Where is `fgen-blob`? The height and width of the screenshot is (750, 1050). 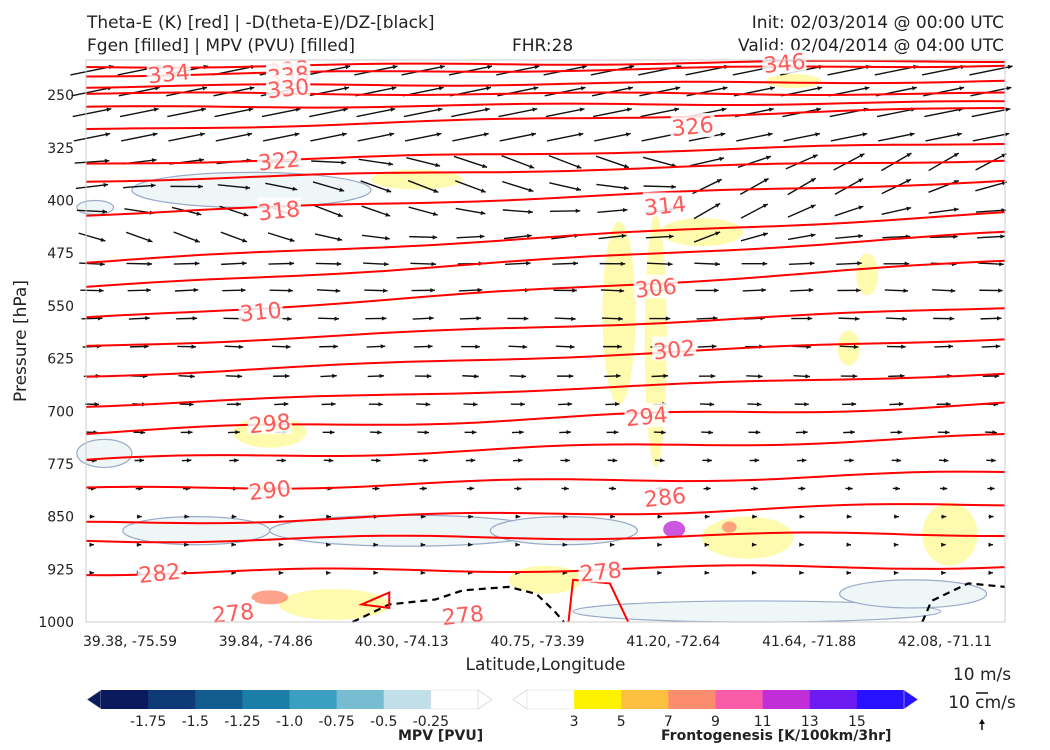
fgen-blob is located at coordinates (702, 232).